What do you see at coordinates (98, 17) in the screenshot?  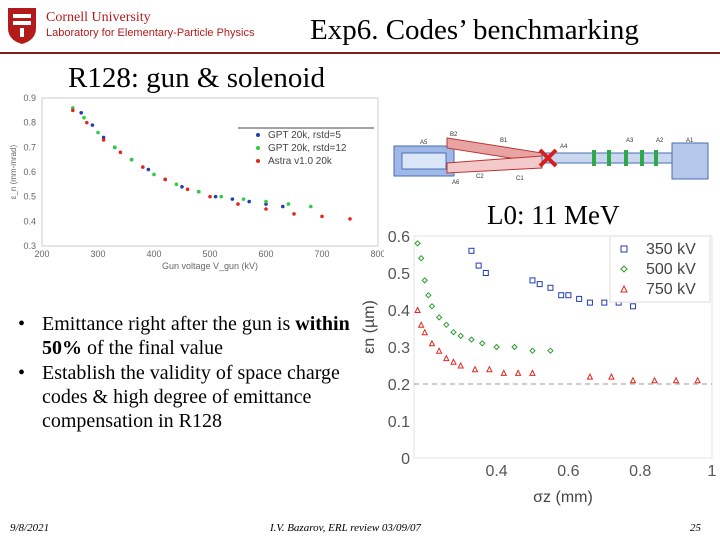 I see `institution-name: Cornell University` at bounding box center [98, 17].